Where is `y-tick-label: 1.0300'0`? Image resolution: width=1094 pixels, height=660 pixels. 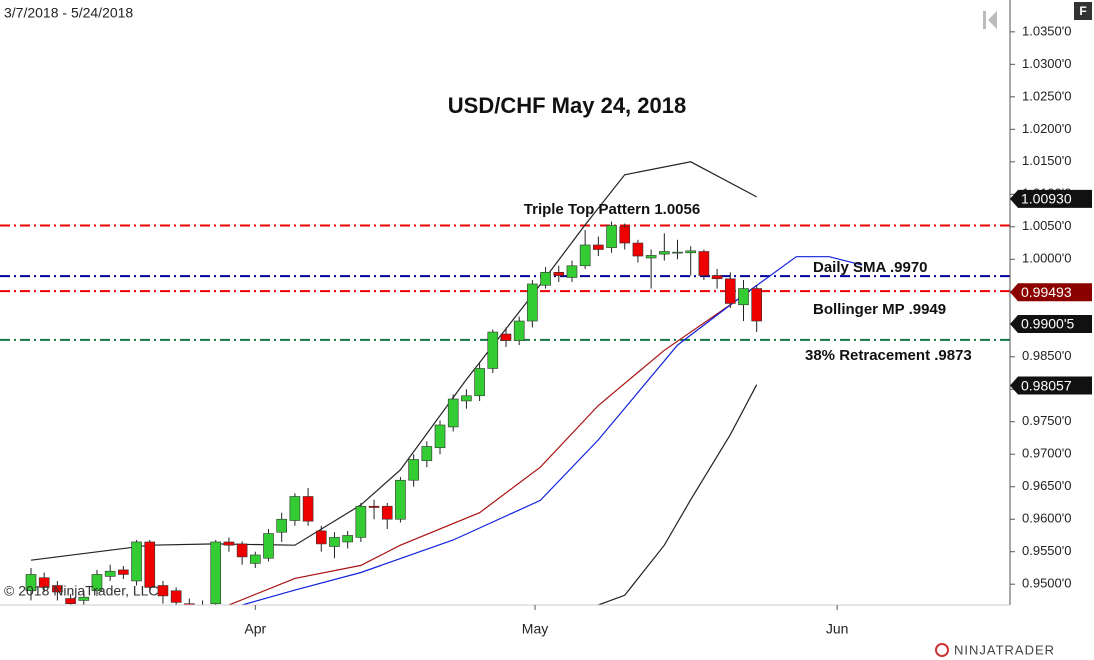
y-tick-label: 1.0300'0 is located at coordinates (1046, 63).